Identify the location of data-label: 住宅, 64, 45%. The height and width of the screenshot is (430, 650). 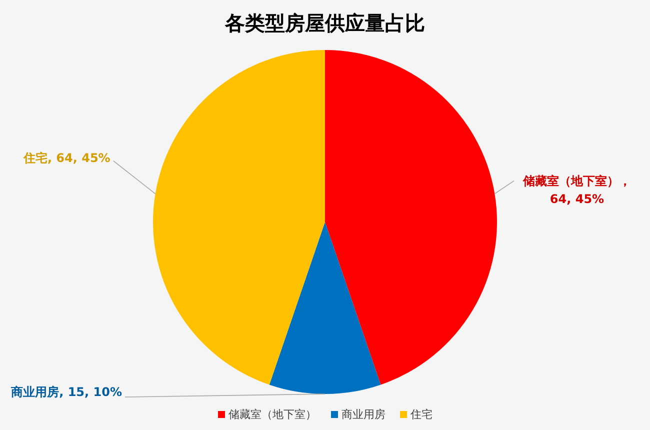
(66, 158).